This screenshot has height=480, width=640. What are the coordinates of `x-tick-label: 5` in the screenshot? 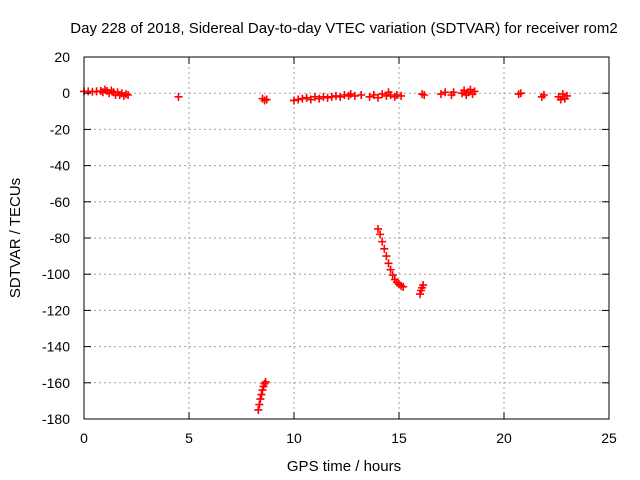 It's located at (189, 438).